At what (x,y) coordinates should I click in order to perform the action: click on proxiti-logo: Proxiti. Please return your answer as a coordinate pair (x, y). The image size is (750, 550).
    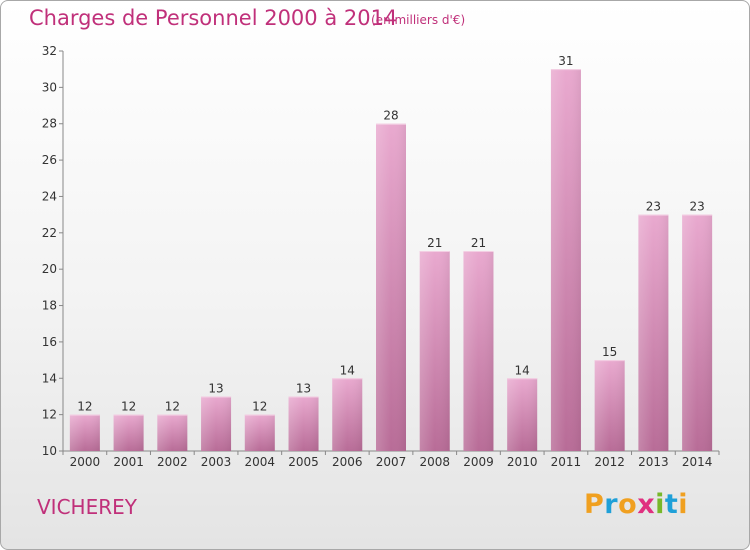
    Looking at the image, I should click on (636, 504).